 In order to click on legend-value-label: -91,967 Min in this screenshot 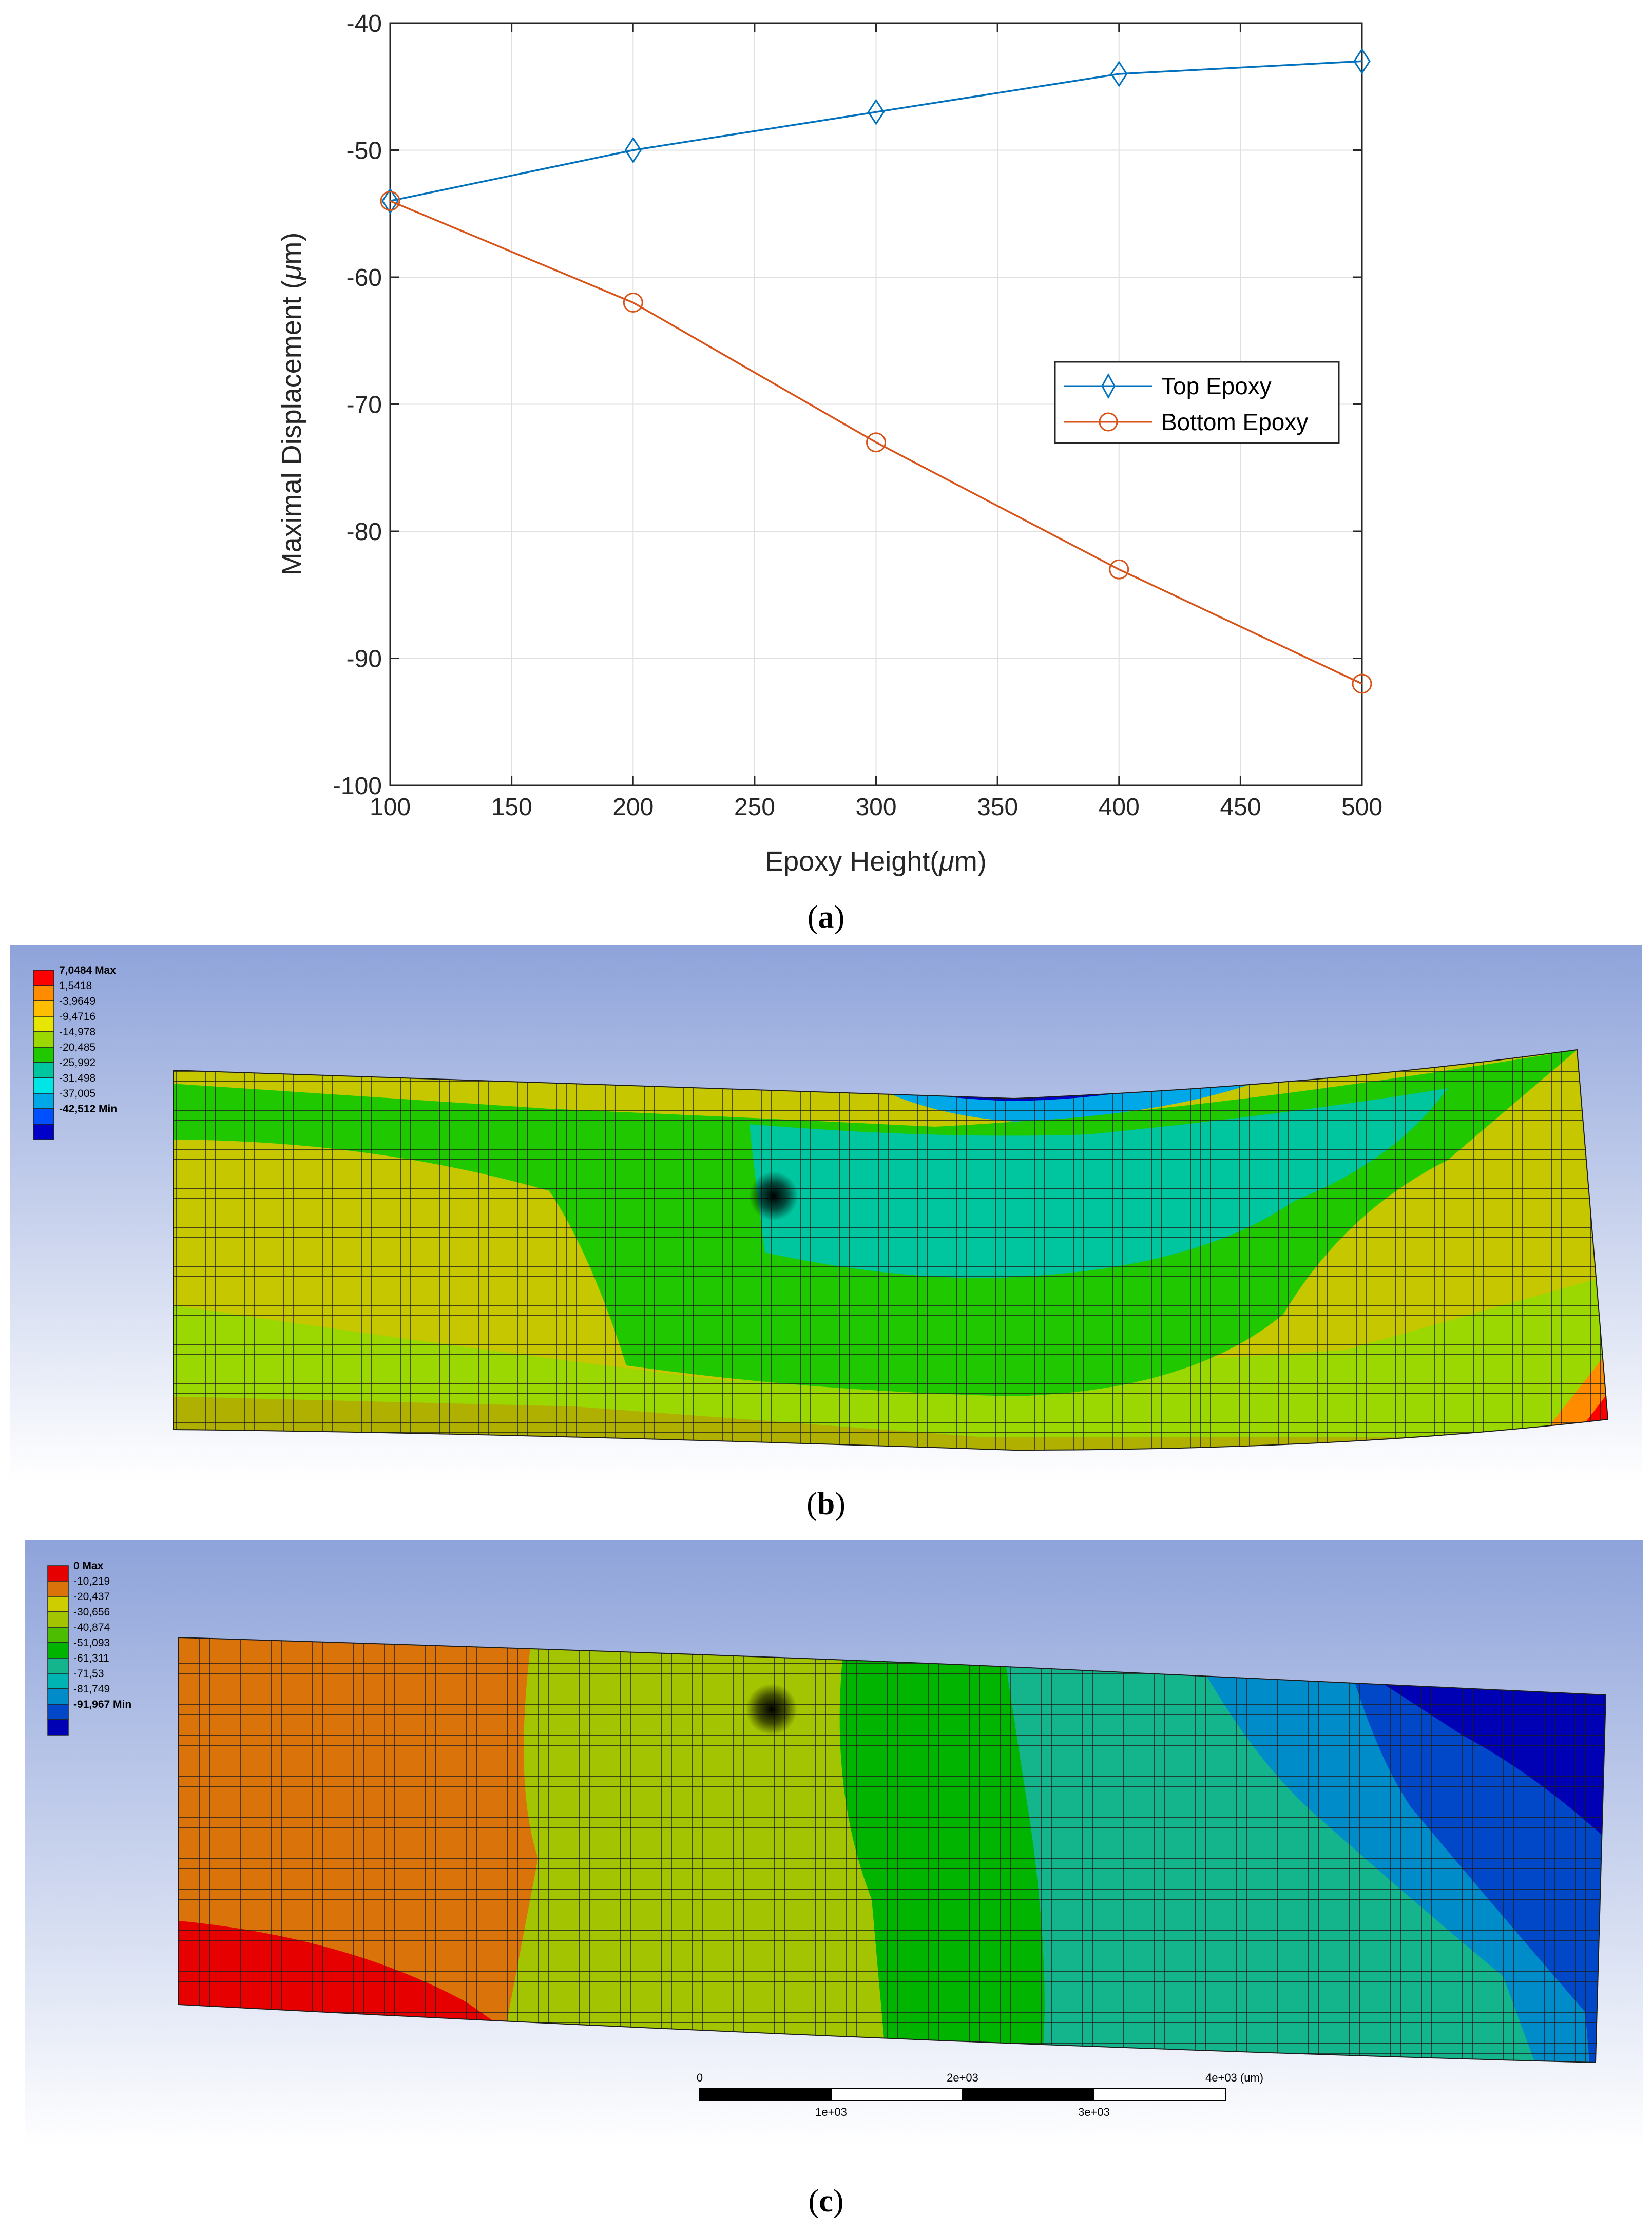, I will do `click(102, 1705)`.